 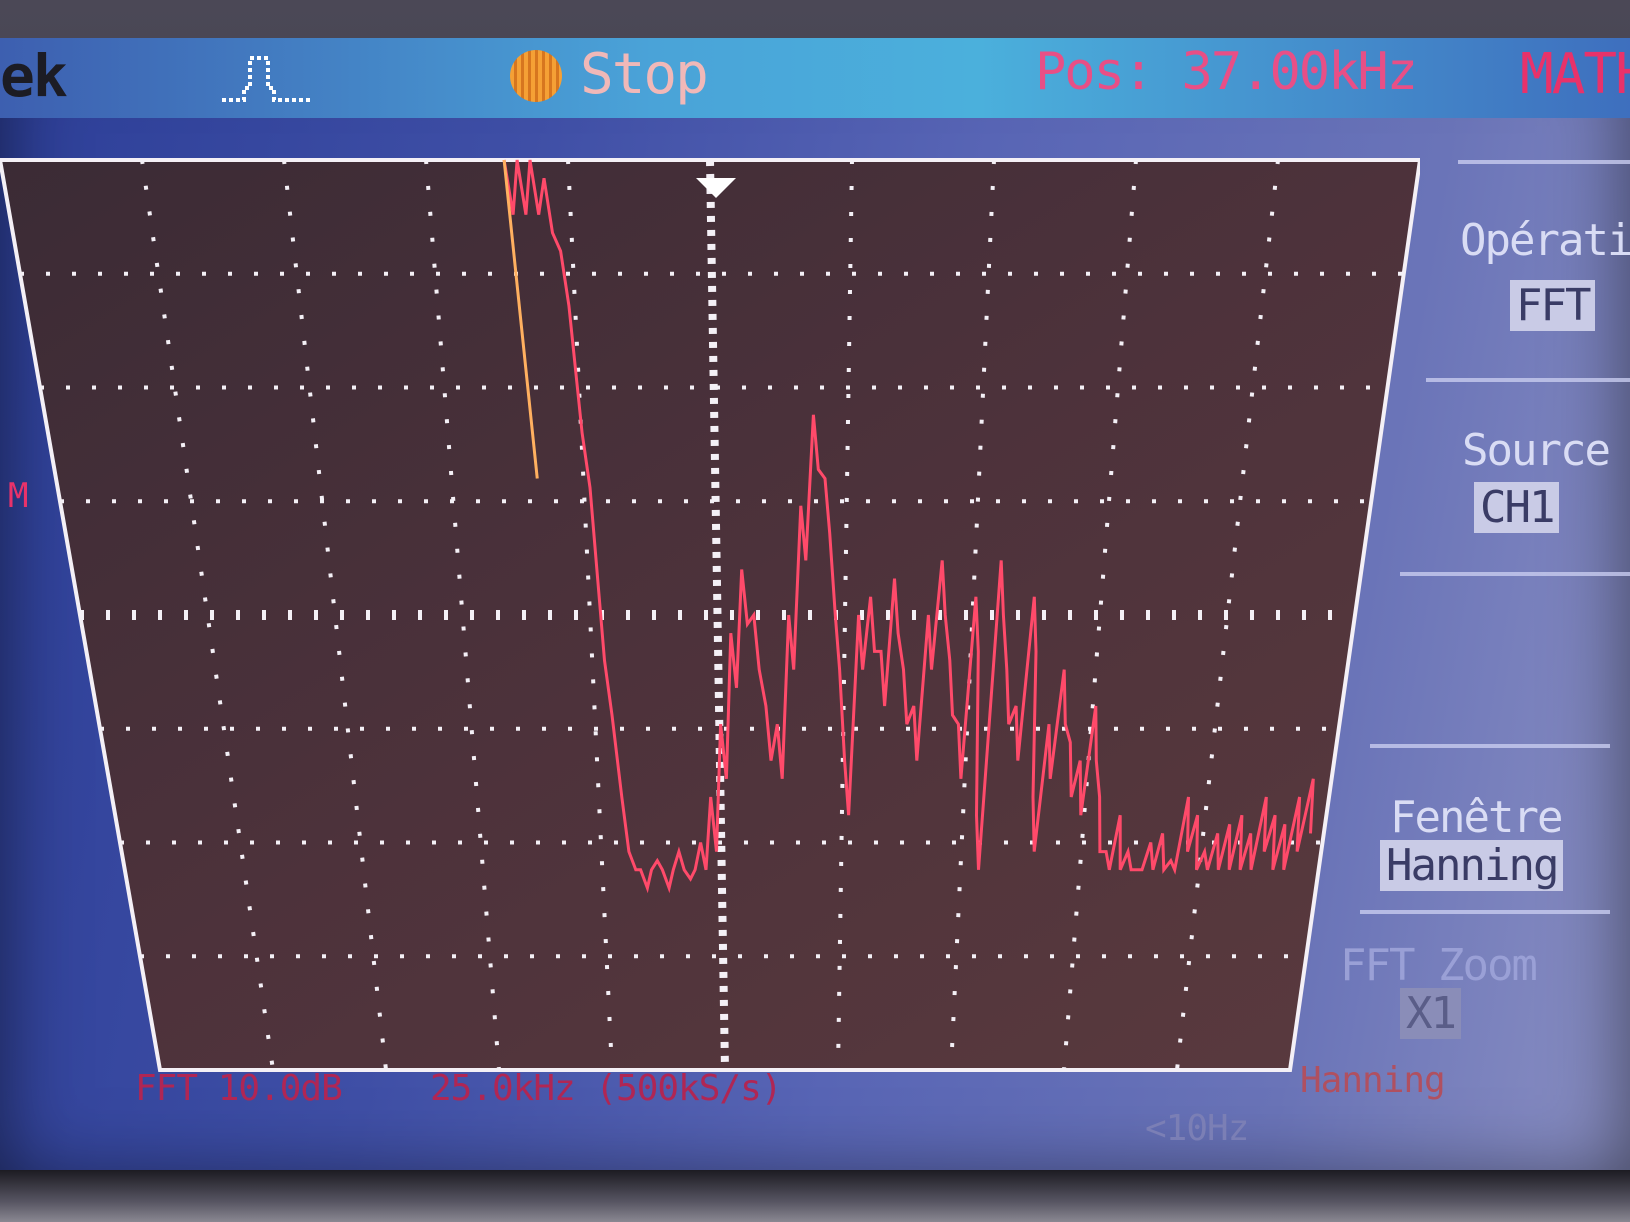 I want to click on source-value: CH1, so click(x=1517, y=507).